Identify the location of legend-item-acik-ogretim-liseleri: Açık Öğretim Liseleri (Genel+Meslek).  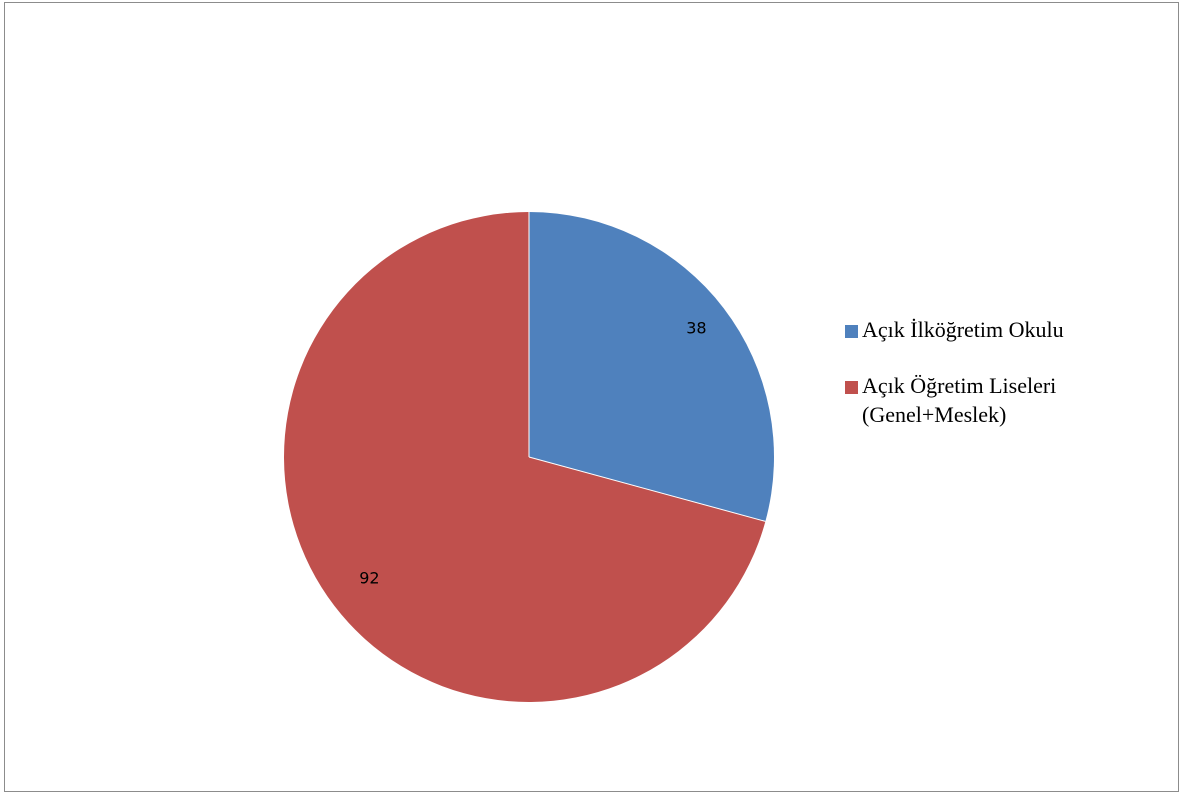
(1010, 400).